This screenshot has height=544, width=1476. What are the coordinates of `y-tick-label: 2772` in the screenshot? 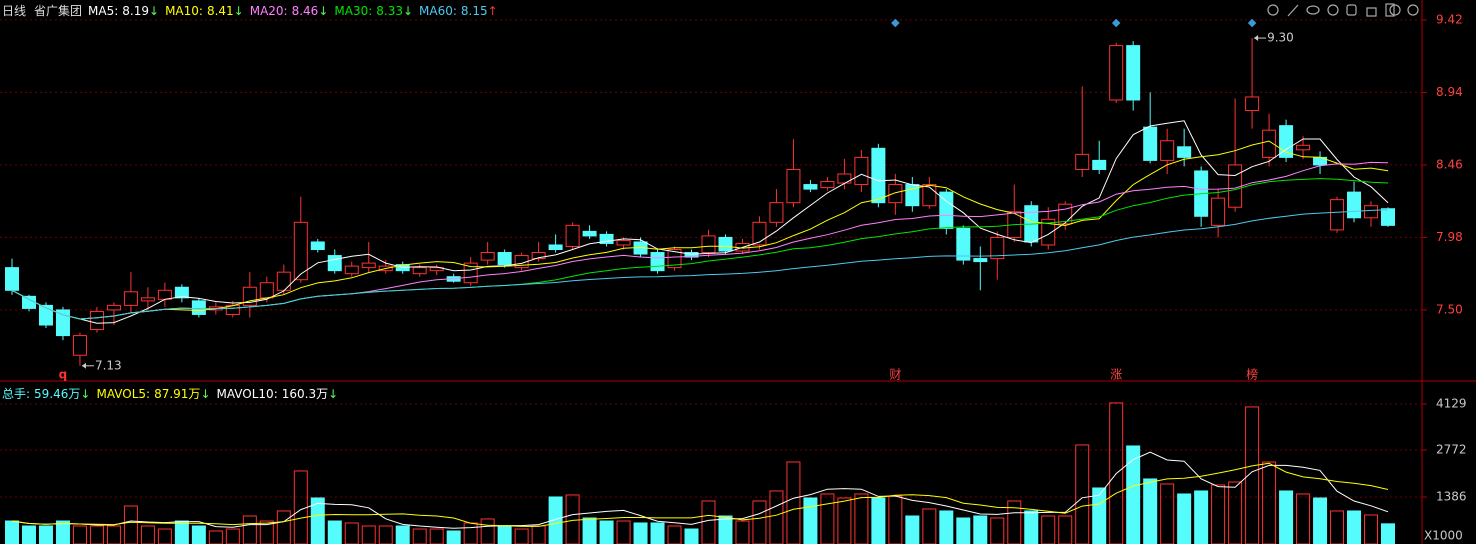 It's located at (1451, 450).